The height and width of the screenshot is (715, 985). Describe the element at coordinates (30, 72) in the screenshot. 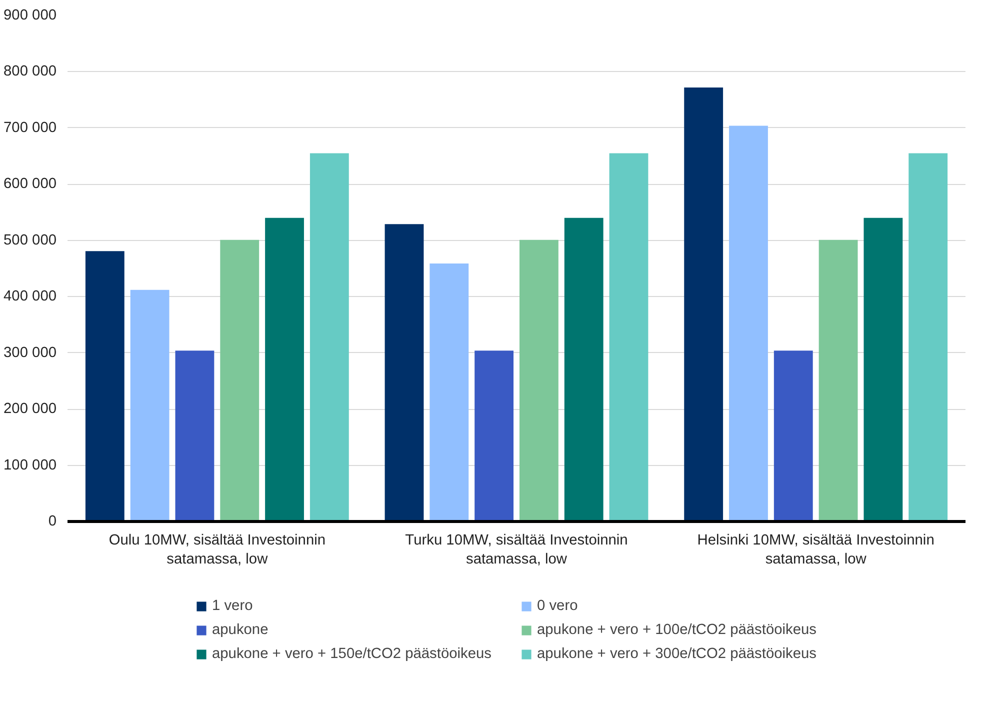

I see `y-tick-label: 800 000` at that location.